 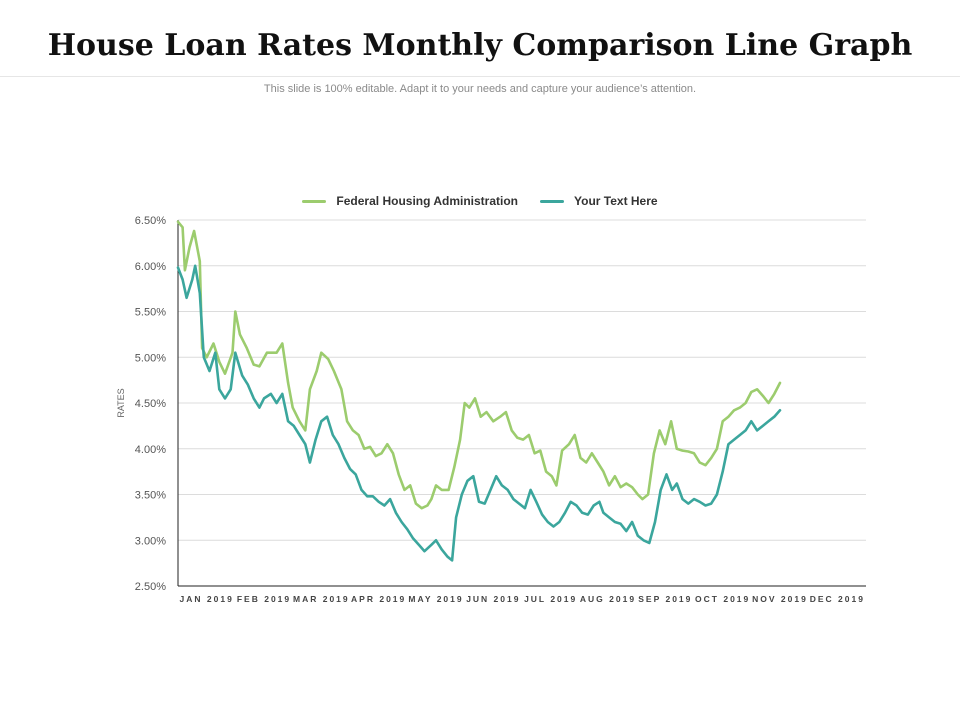 What do you see at coordinates (150, 450) in the screenshot?
I see `y-tick-label: 4.00%` at bounding box center [150, 450].